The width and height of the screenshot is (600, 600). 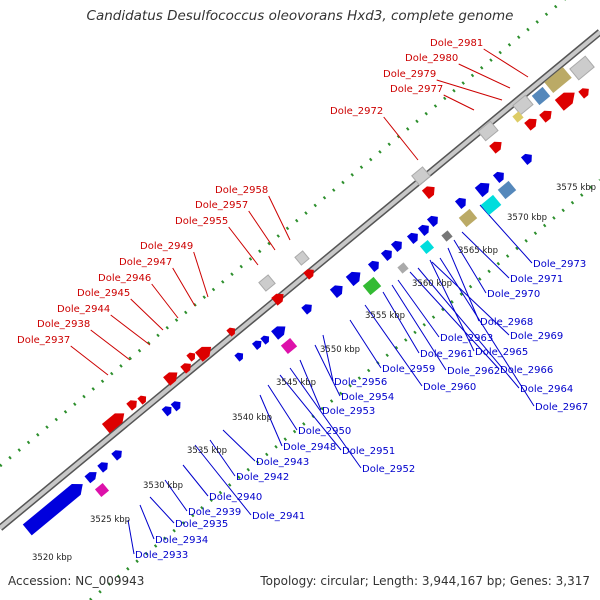 I want to click on scale-tick-label: 3540 kbp, so click(x=252, y=418).